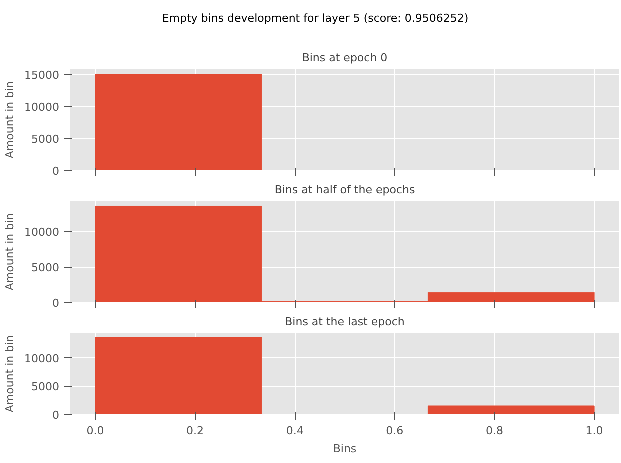  I want to click on chart-title: Bins at epoch 0, so click(345, 58).